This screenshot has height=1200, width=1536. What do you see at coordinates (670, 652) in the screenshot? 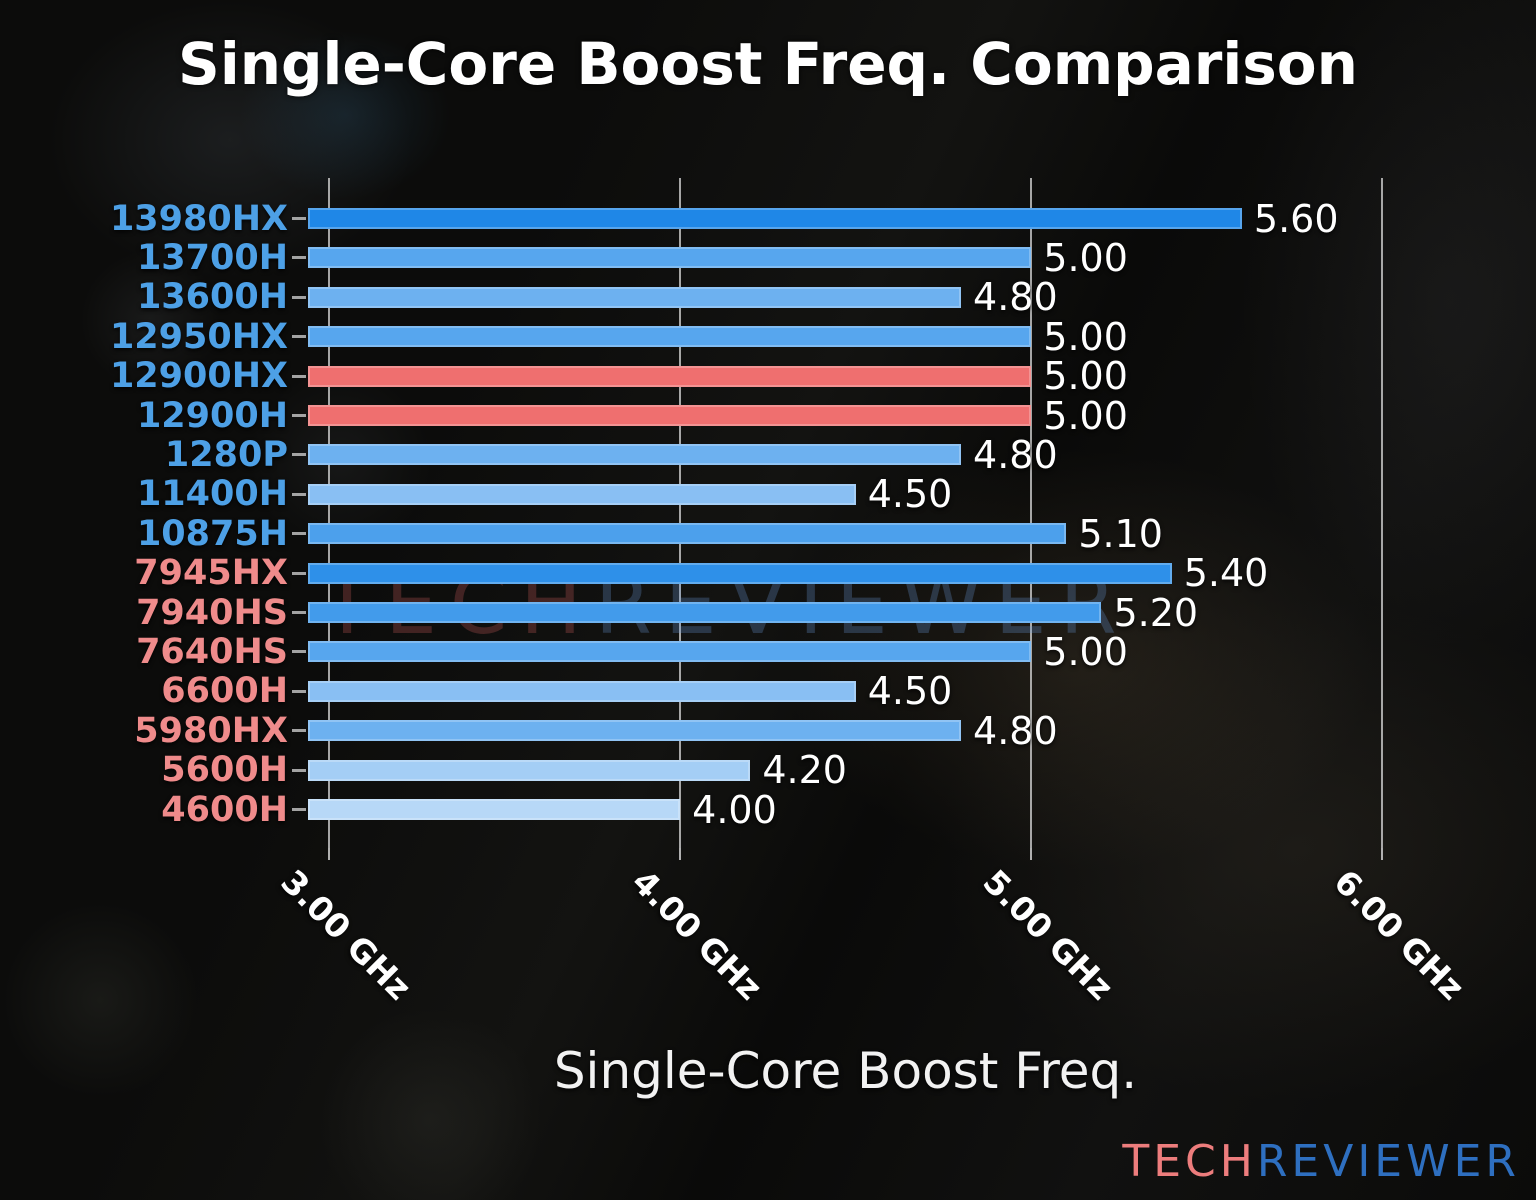
I see `bar-7640HS` at bounding box center [670, 652].